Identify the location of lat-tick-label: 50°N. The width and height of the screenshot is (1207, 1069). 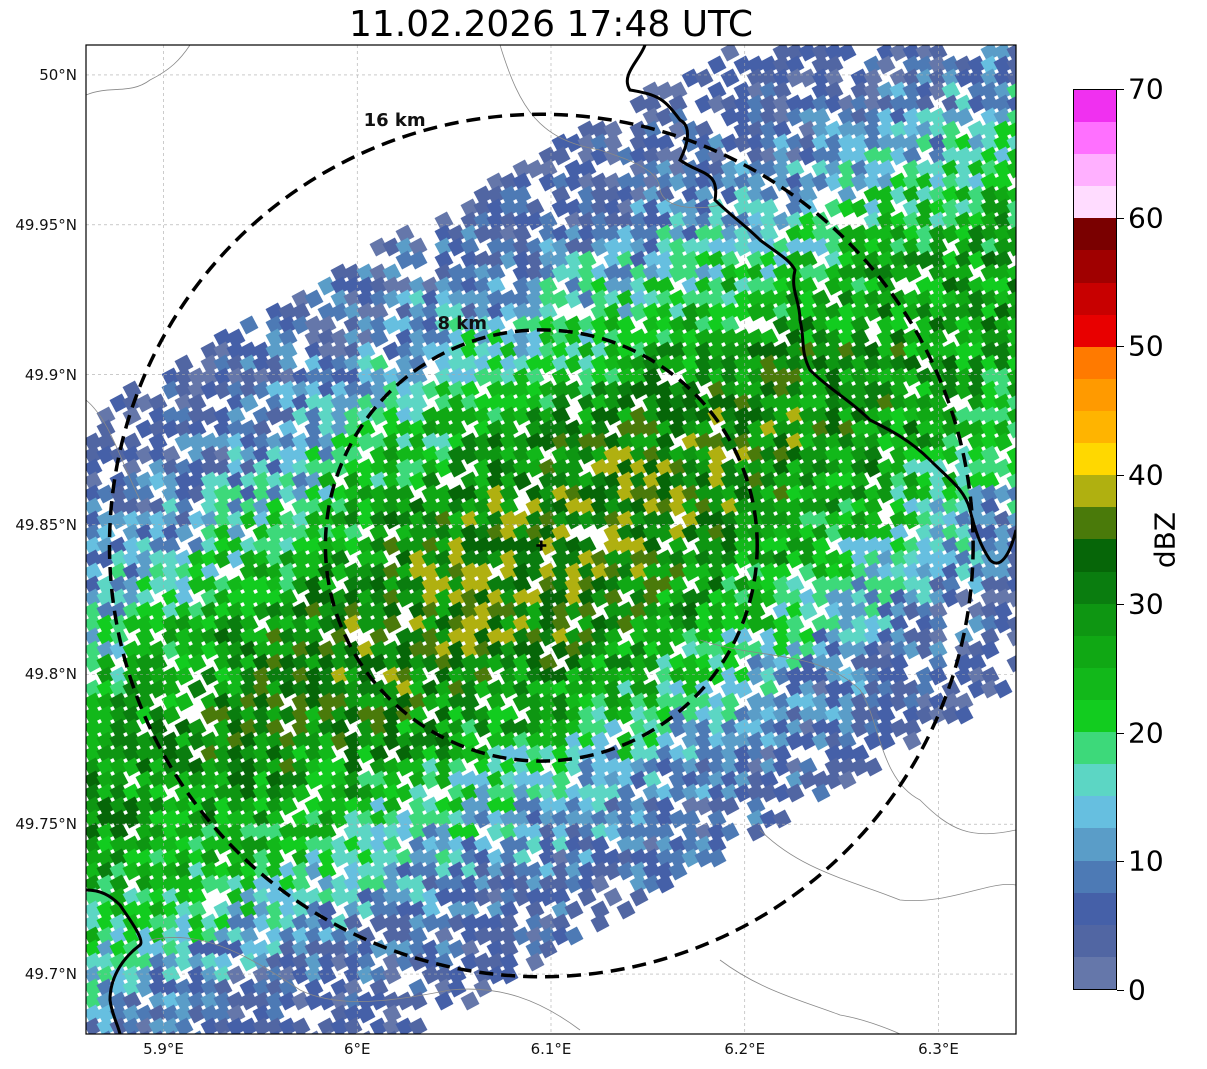
(58, 74).